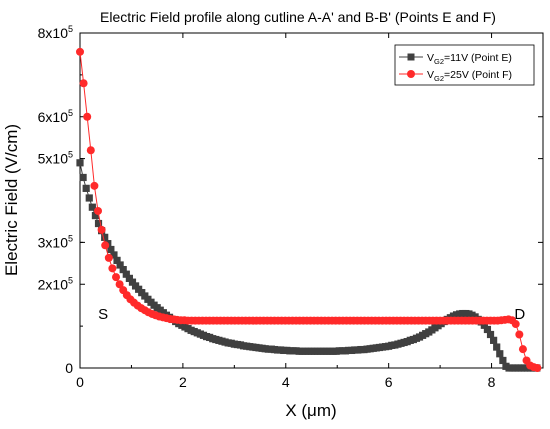 This screenshot has height=429, width=550. Describe the element at coordinates (55, 32) in the screenshot. I see `y-tick-label: 8x10⁵` at that location.